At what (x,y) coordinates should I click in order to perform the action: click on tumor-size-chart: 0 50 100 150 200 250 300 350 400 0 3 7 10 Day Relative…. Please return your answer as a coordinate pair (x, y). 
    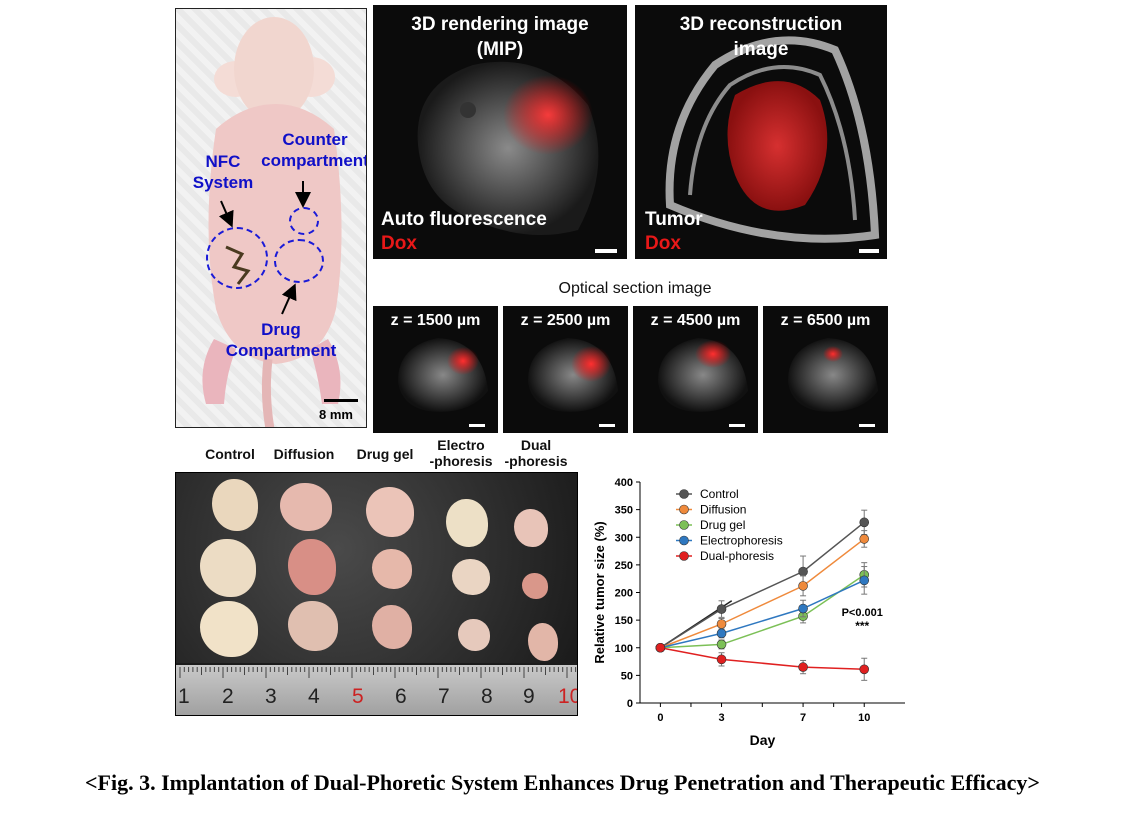
    Looking at the image, I should click on (748, 612).